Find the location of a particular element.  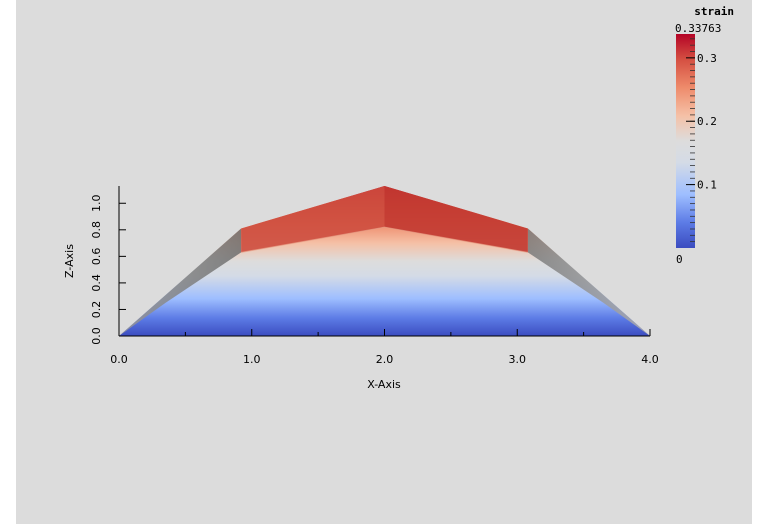

x-tick-label: 2.0 is located at coordinates (385, 359).